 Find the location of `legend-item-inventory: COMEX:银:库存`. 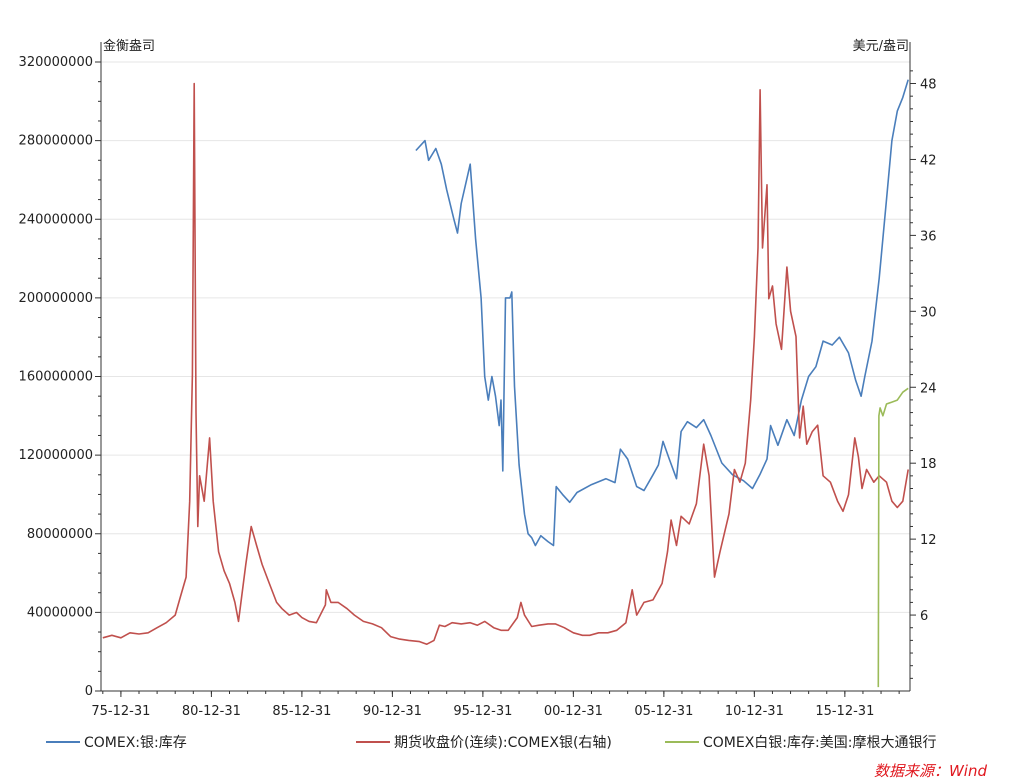

legend-item-inventory: COMEX:银:库存 is located at coordinates (116, 742).